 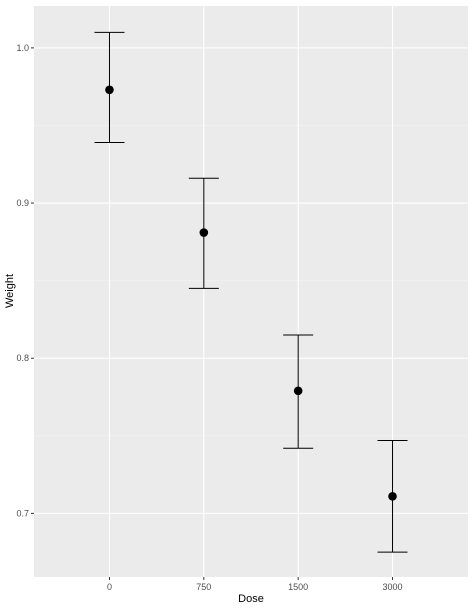 What do you see at coordinates (203, 587) in the screenshot?
I see `x-tick-label: 750` at bounding box center [203, 587].